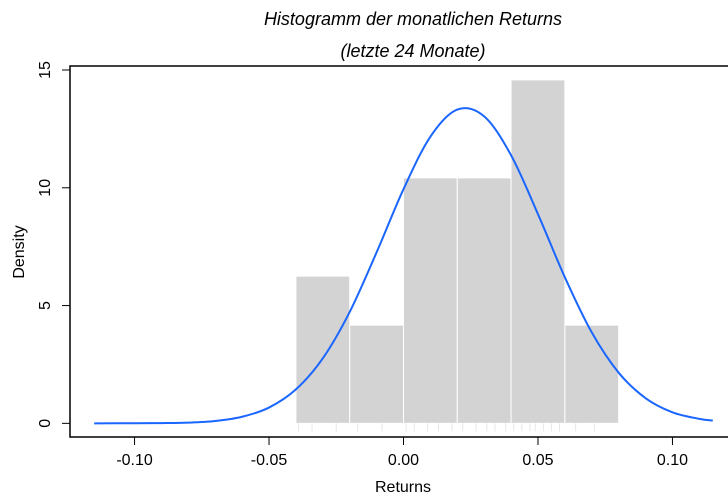 The width and height of the screenshot is (728, 499). What do you see at coordinates (45, 70) in the screenshot?
I see `y-tick-label: 15` at bounding box center [45, 70].